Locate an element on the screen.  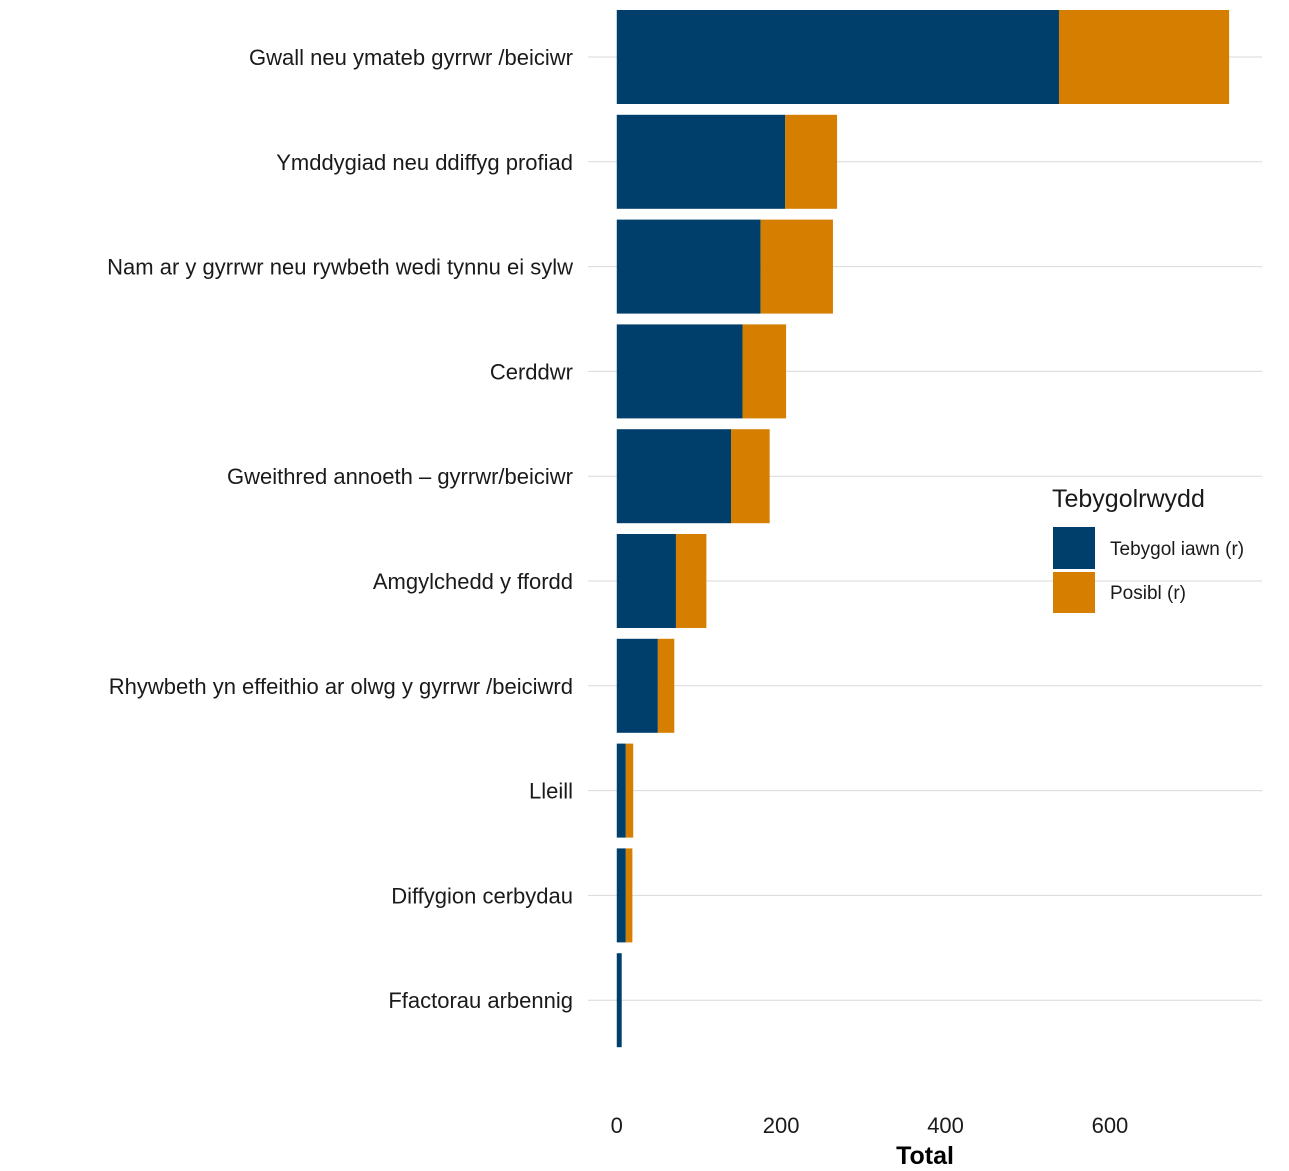
x-tick-label-600: 600 is located at coordinates (1110, 1125).